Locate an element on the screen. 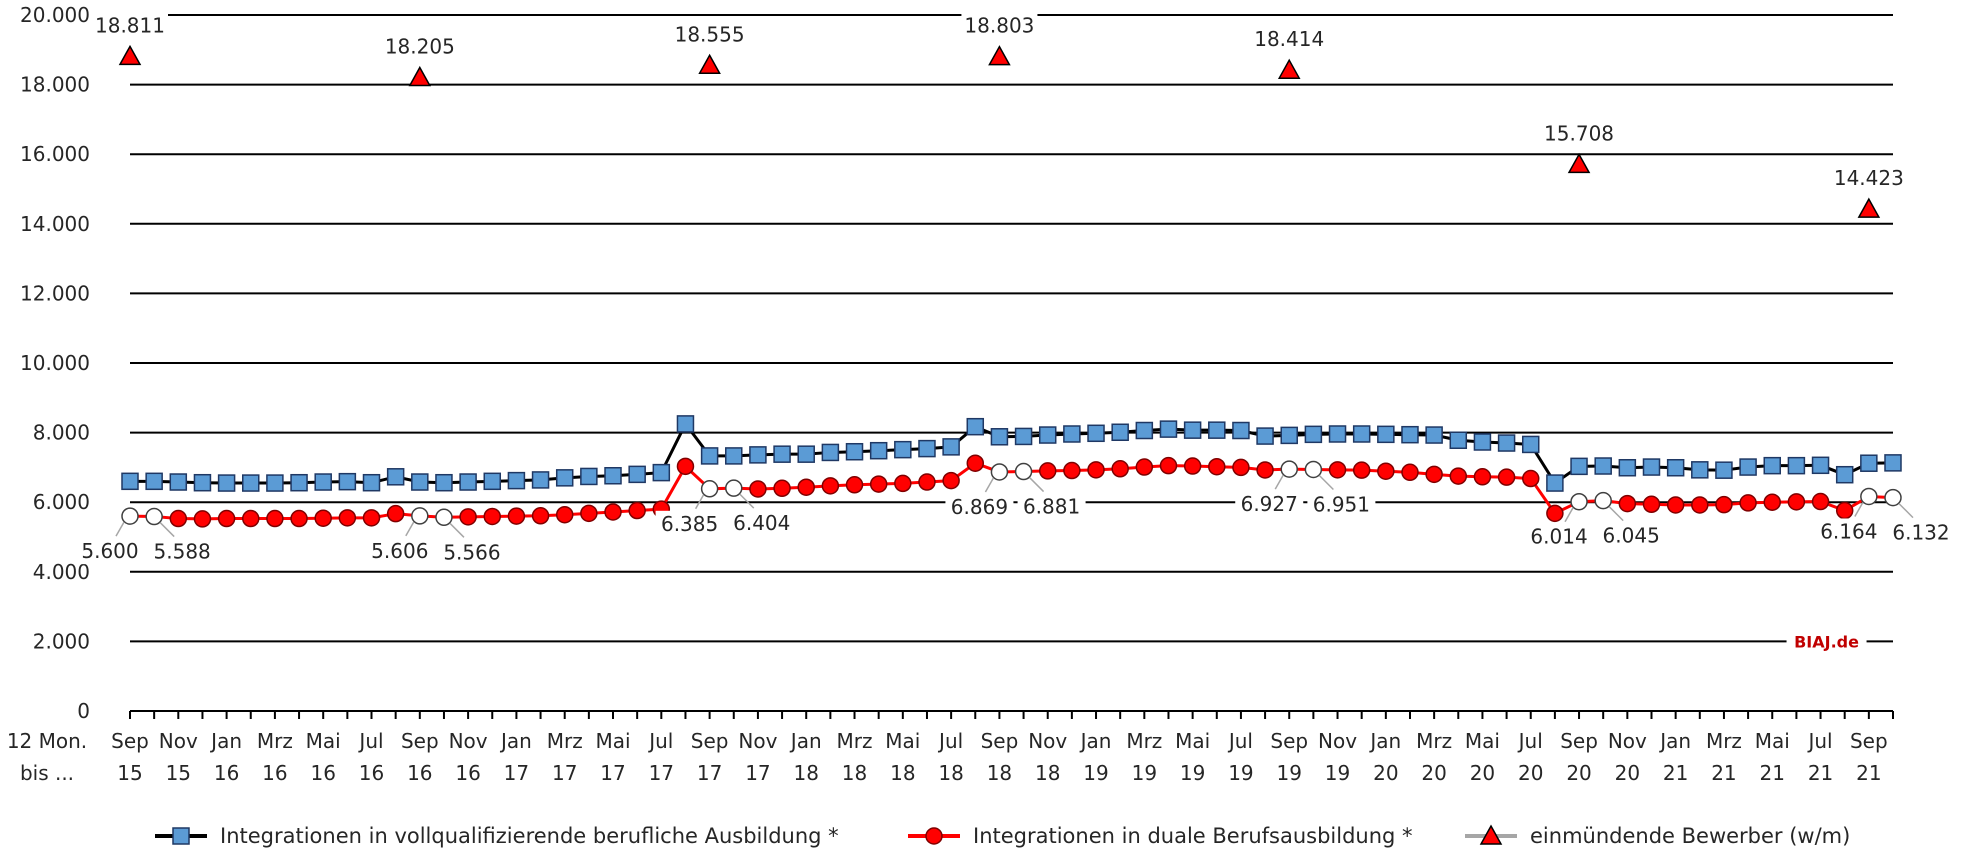 The width and height of the screenshot is (1969, 851). watermark-bg is located at coordinates (1826, 641).